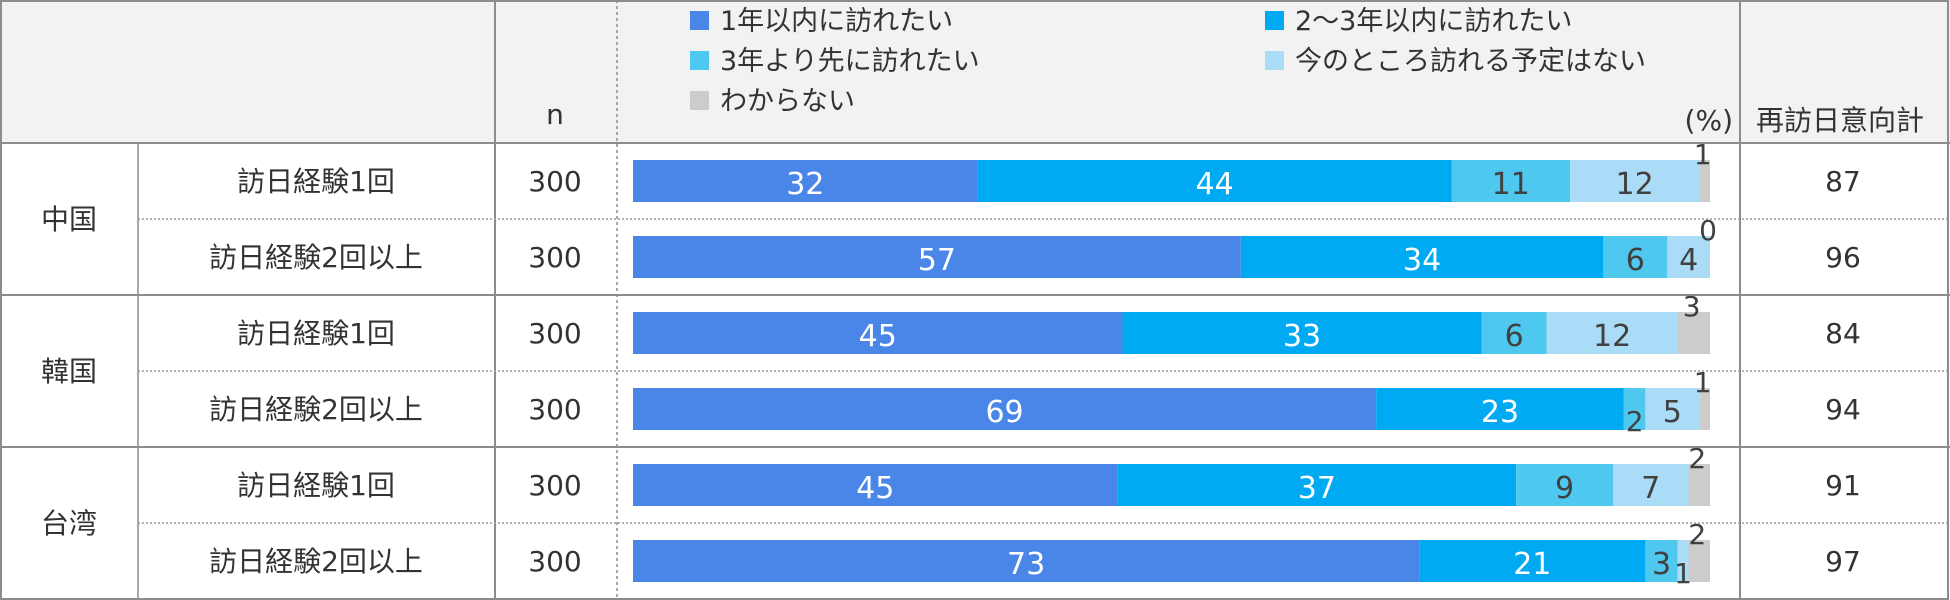 The image size is (1950, 600). What do you see at coordinates (805, 184) in the screenshot?
I see `bar-value-label: 32` at bounding box center [805, 184].